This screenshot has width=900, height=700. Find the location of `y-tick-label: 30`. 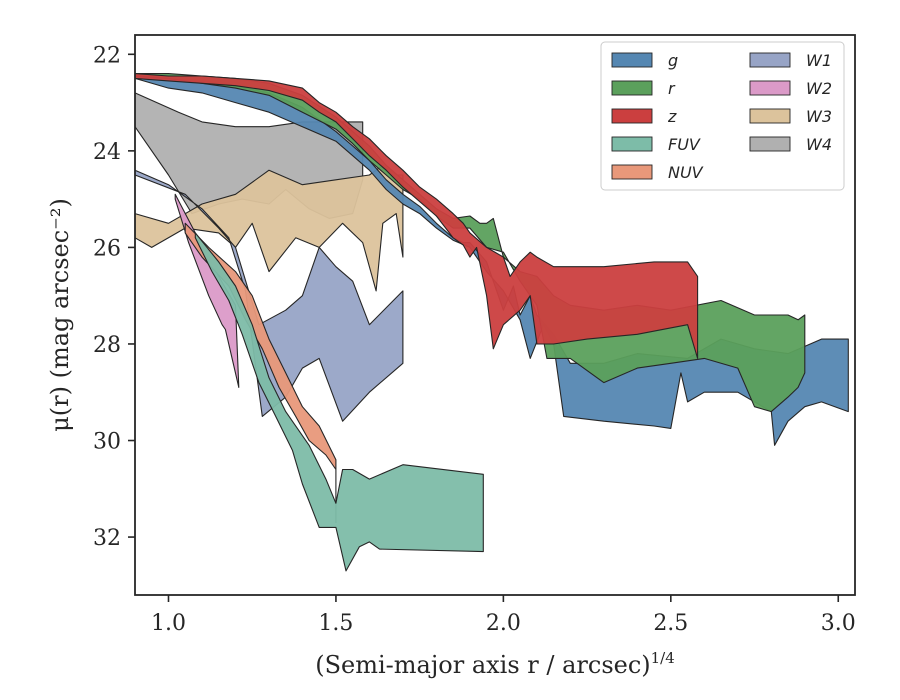

y-tick-label: 30 is located at coordinates (107, 442).